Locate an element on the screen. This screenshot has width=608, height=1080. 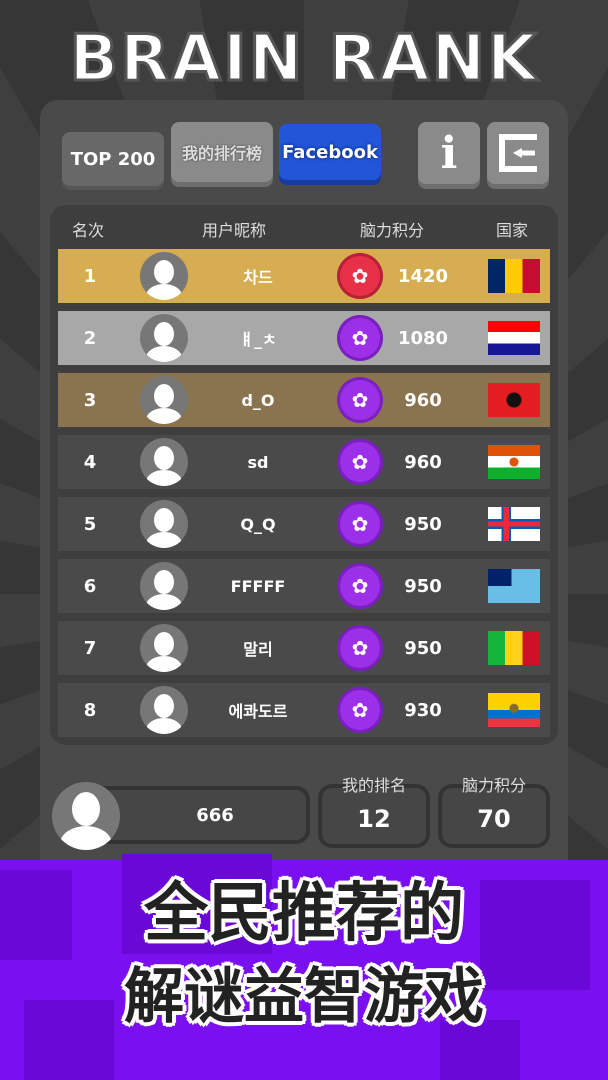
rank-number: 4 is located at coordinates (90, 462).